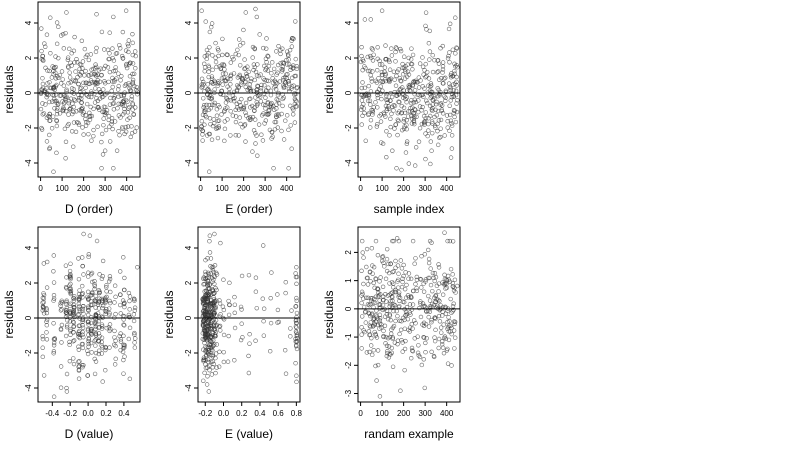 The height and width of the screenshot is (450, 800). Describe the element at coordinates (348, 337) in the screenshot. I see `y-tick-label: -1` at that location.